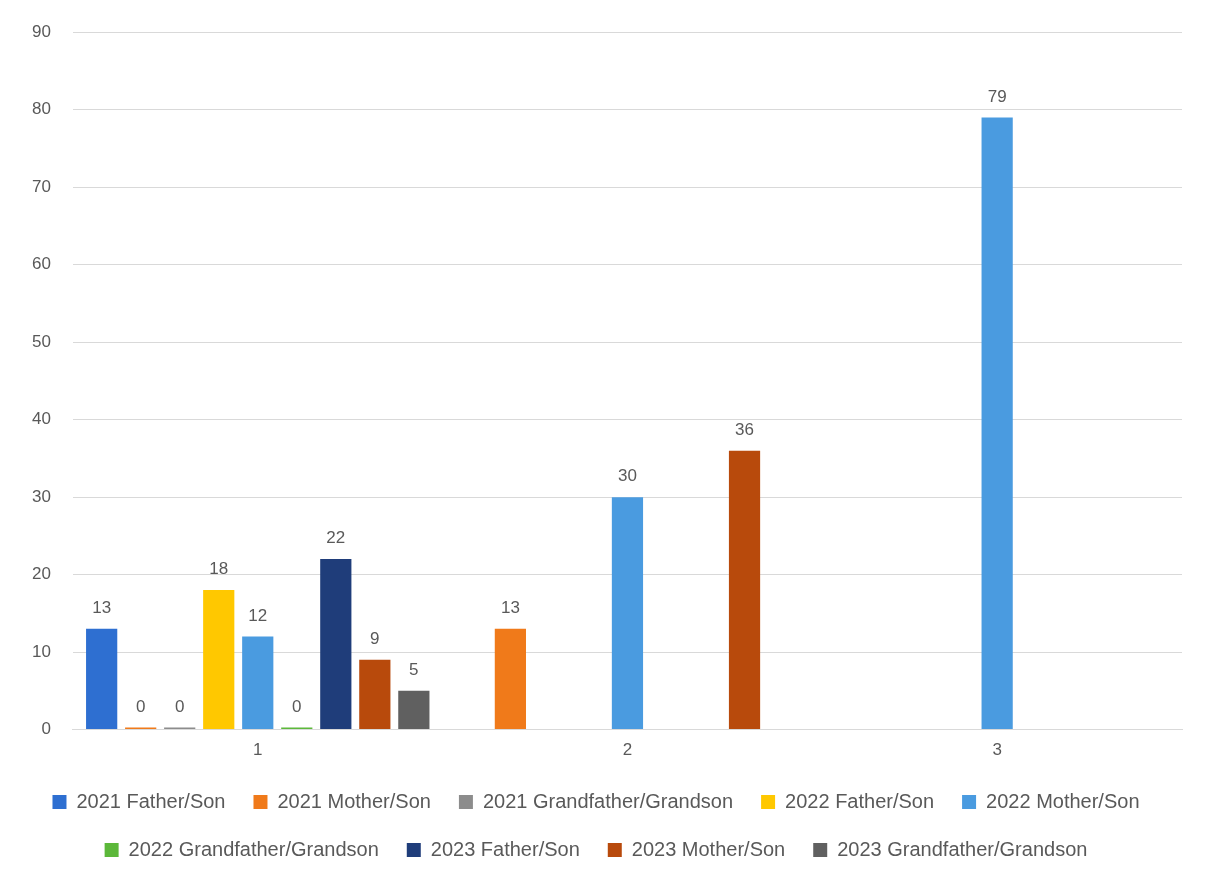 This screenshot has height=880, width=1207. What do you see at coordinates (41, 31) in the screenshot?
I see `y-tick-label: 90` at bounding box center [41, 31].